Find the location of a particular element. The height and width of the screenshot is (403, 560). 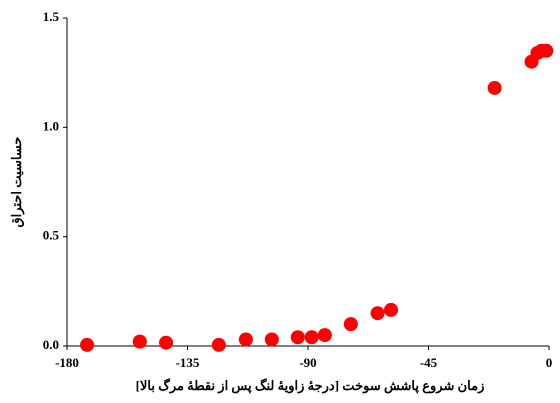

y-tick-label: 0.0 is located at coordinates (51, 344).